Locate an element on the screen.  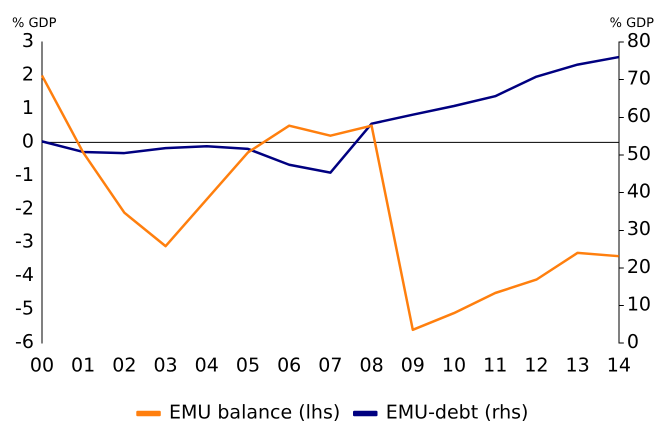
x-tick-label: 08 is located at coordinates (371, 365).